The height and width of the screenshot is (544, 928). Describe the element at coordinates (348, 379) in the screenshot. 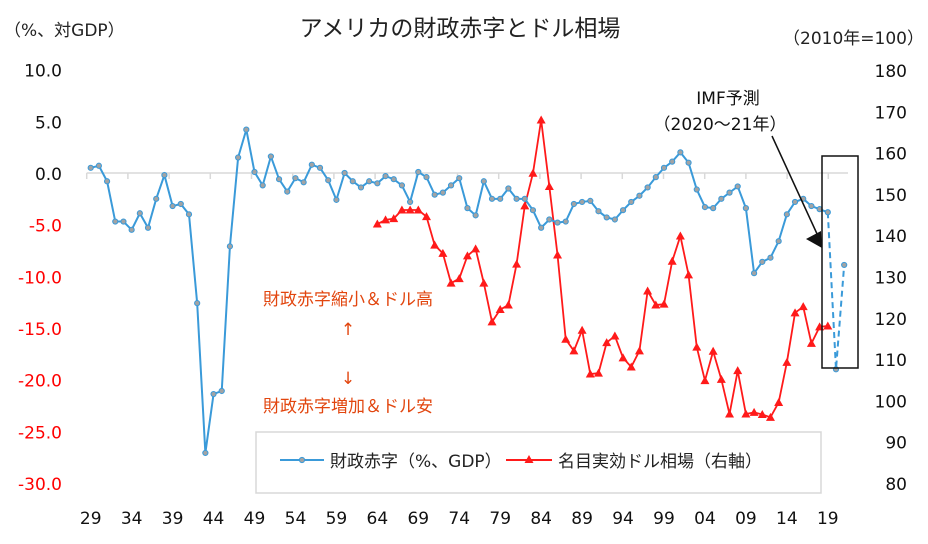

I see `down-arrow: ↓` at that location.